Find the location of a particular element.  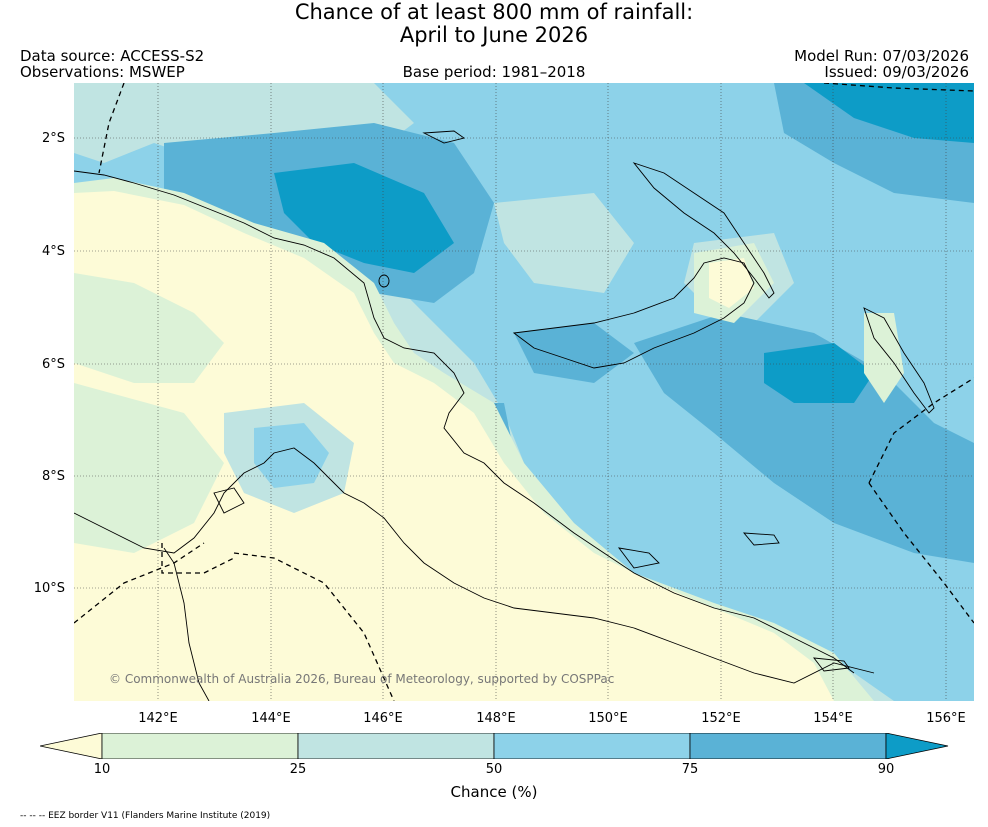

band-above-90-east is located at coordinates (819, 373).